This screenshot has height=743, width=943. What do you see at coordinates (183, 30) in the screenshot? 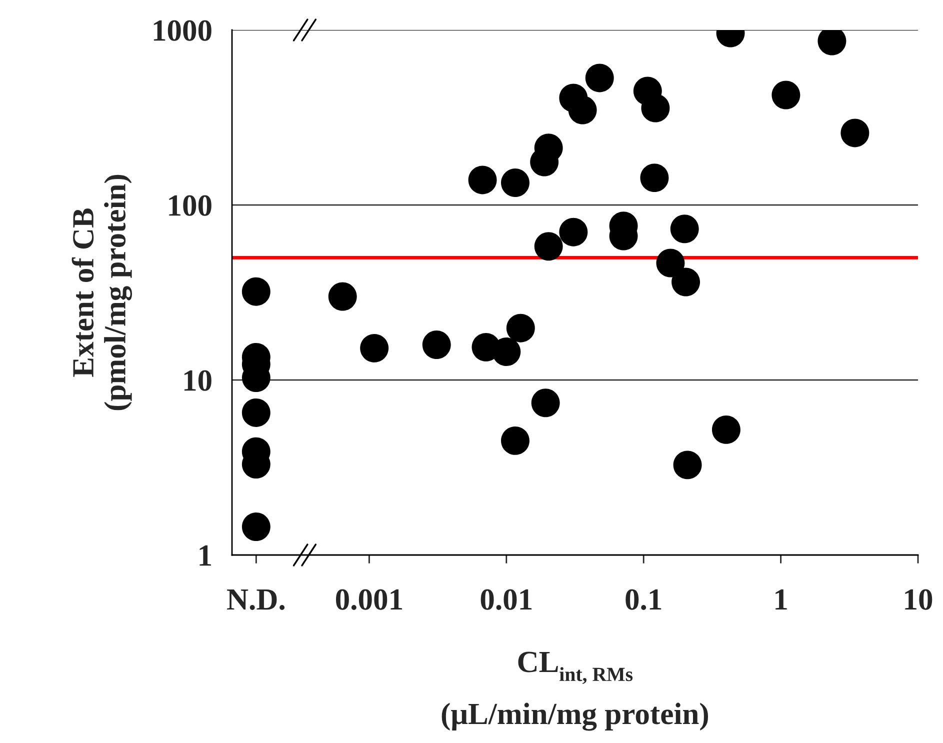
I see `y-tick-label: 1000` at bounding box center [183, 30].